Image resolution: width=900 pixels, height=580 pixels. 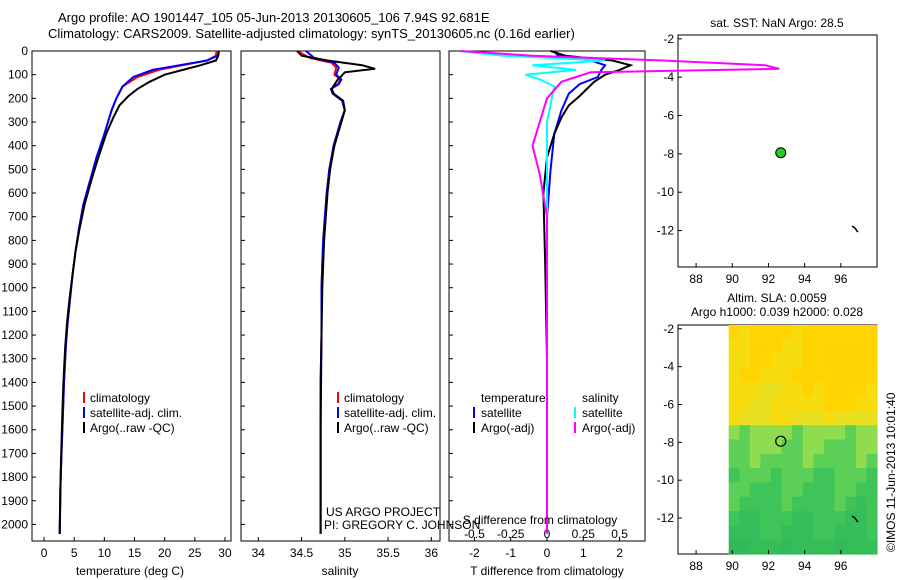 I want to click on legend-label-s-satellite: satellite, so click(x=602, y=413).